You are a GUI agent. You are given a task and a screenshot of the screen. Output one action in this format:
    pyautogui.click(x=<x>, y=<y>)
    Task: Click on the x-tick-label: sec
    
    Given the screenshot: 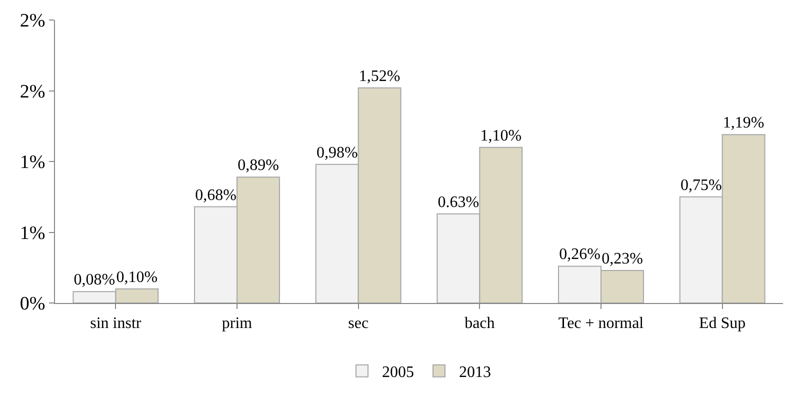 What is the action you would take?
    pyautogui.click(x=358, y=323)
    